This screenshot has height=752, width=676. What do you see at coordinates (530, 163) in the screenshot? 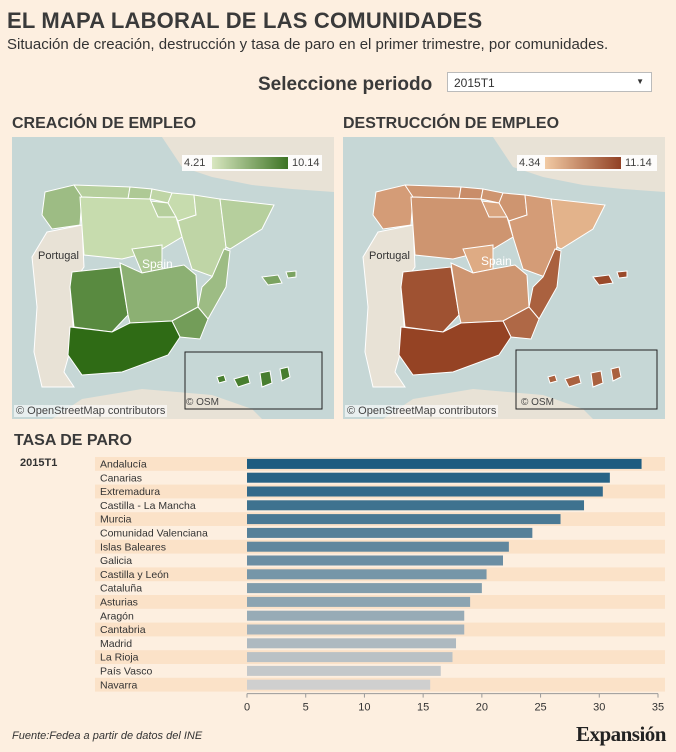
I see `destruction-legend-min: 4.34` at bounding box center [530, 163].